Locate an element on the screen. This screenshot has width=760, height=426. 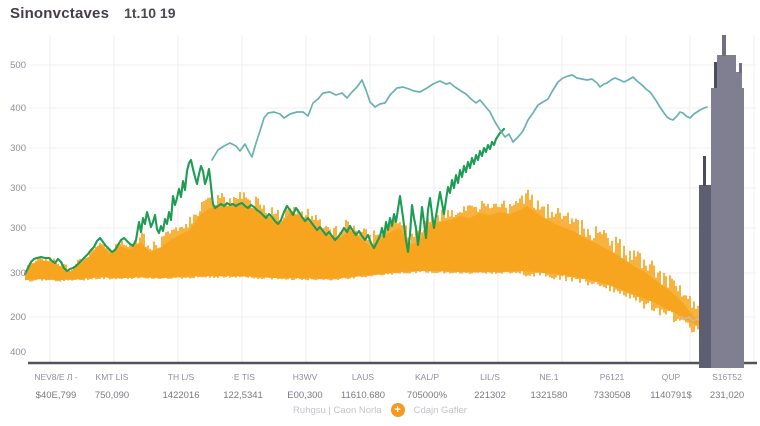
x-axis-label: KMT LIS is located at coordinates (112, 377).